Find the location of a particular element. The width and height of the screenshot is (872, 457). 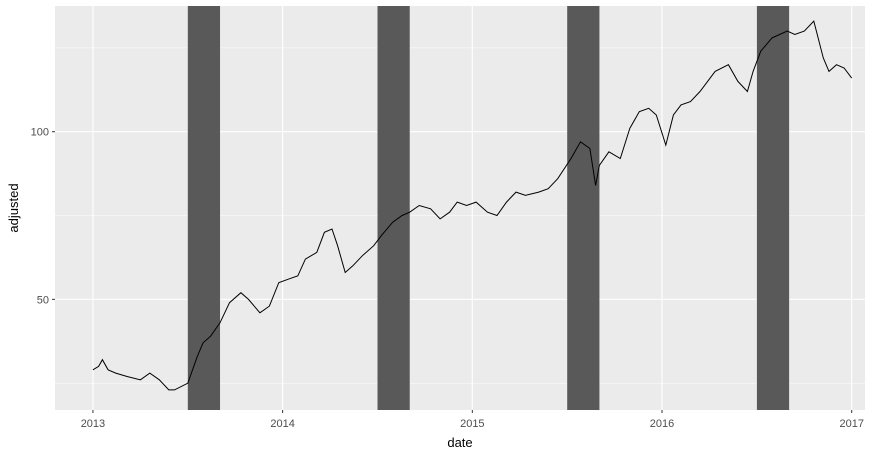

x-axis-title: date is located at coordinates (459, 442).